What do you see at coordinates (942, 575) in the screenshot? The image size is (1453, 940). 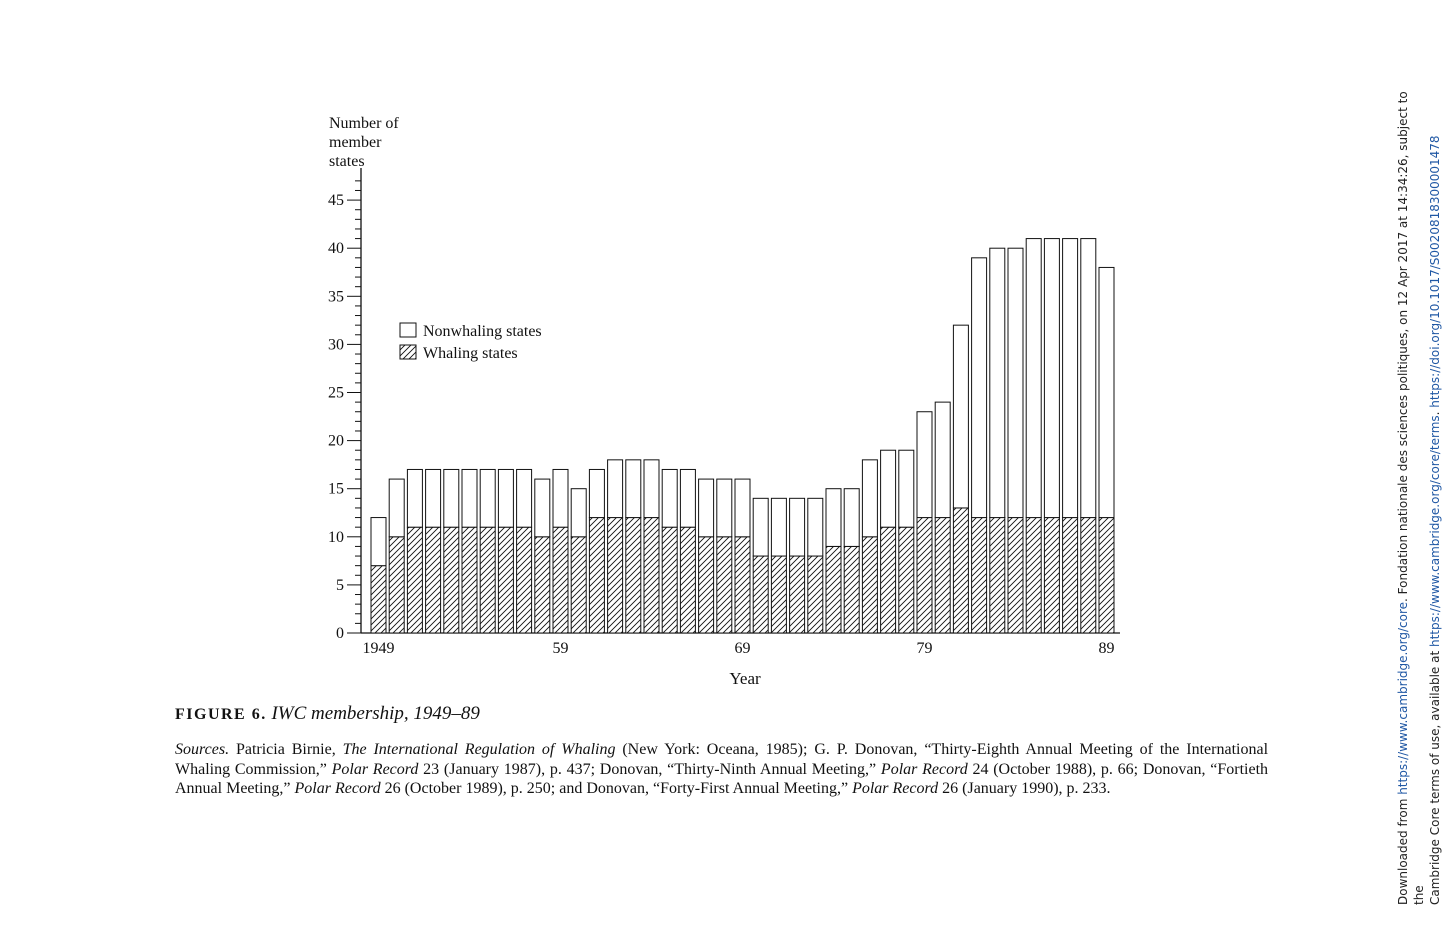 I see `bar-whaling-1980` at bounding box center [942, 575].